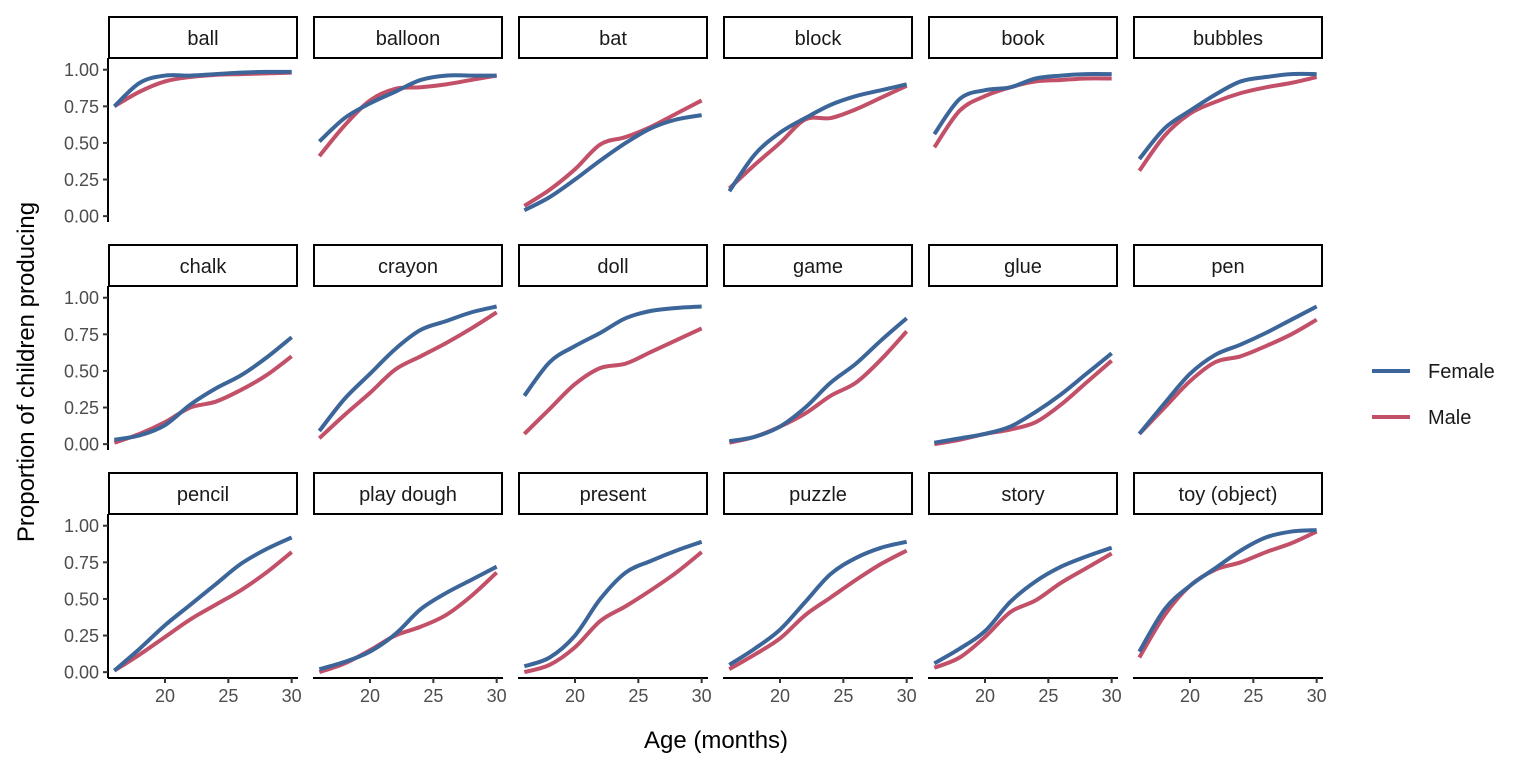  I want to click on facet-panel: bat, so click(613, 114).